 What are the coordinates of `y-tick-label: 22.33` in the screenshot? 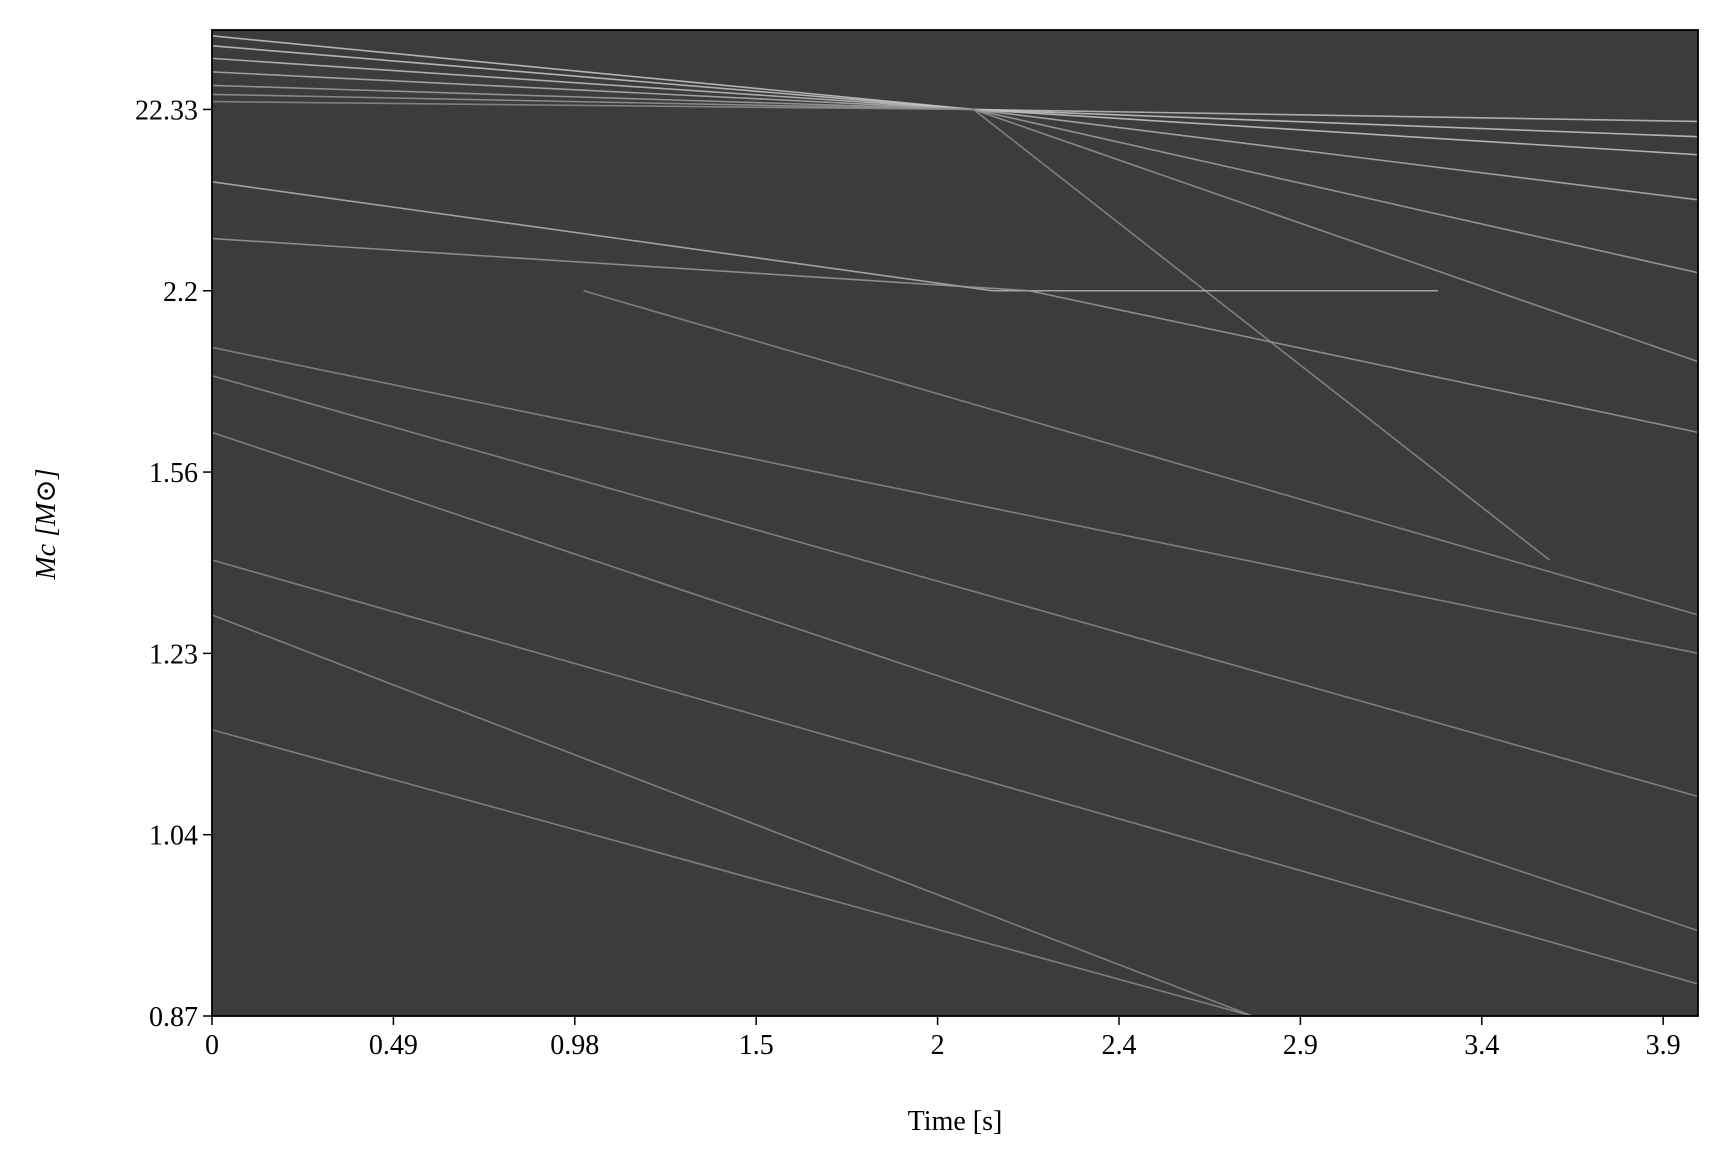 It's located at (166, 110).